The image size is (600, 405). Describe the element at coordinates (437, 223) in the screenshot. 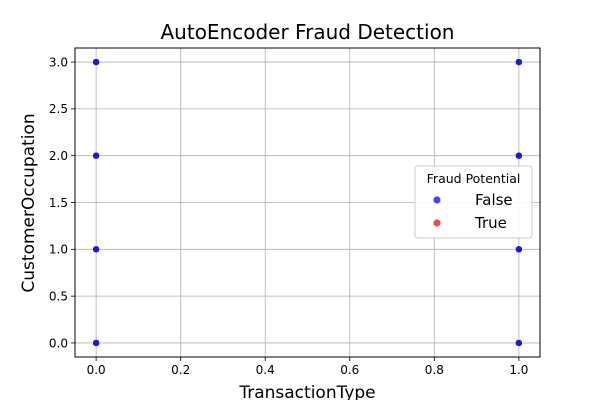

I see `legend-marker-true` at that location.